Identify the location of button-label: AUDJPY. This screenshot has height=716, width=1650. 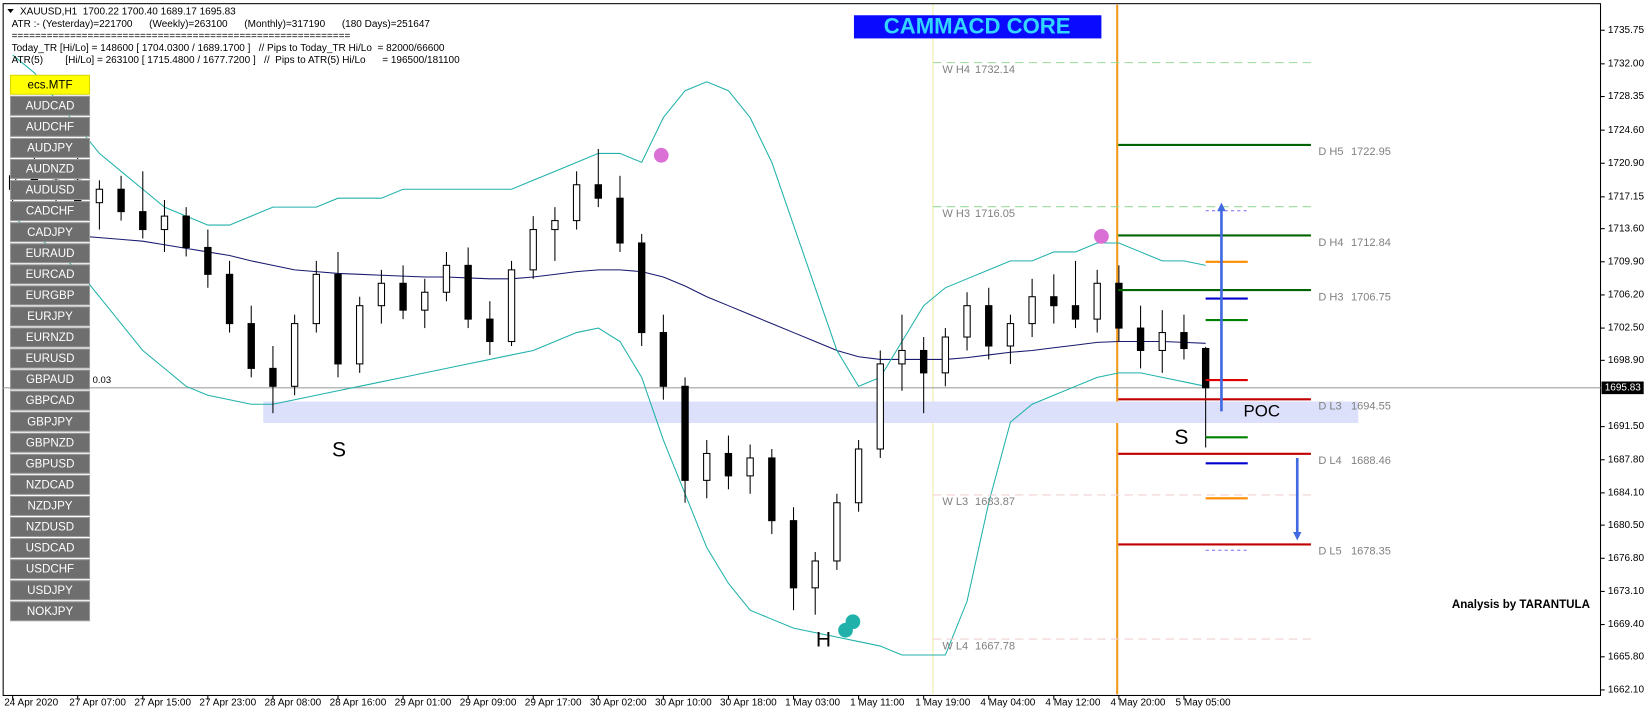
(50, 149).